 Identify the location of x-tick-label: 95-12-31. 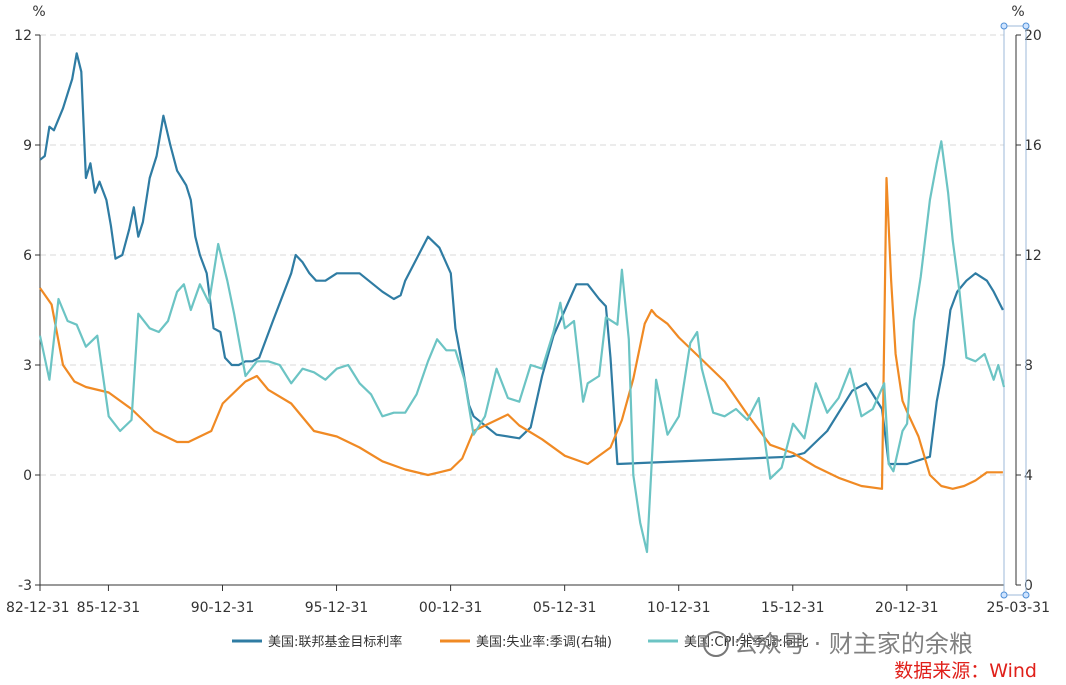
(337, 608).